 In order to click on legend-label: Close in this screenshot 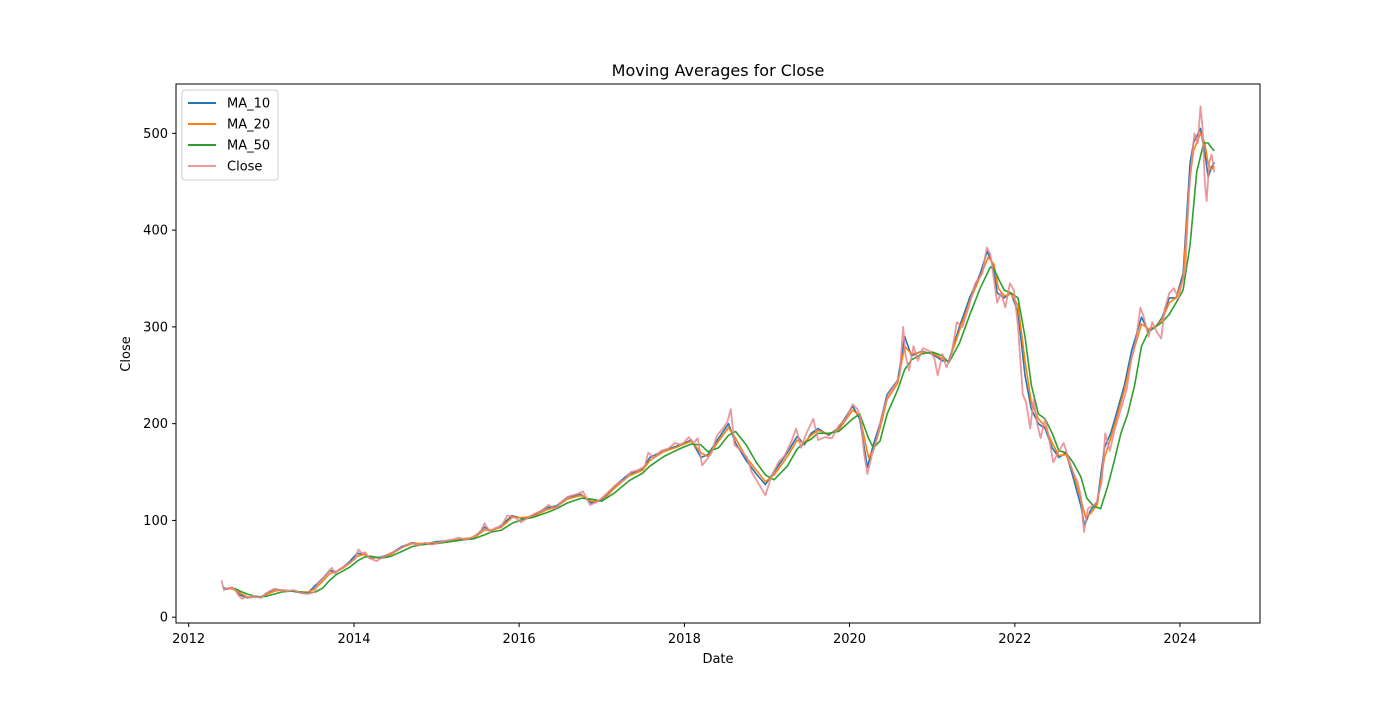, I will do `click(244, 167)`.